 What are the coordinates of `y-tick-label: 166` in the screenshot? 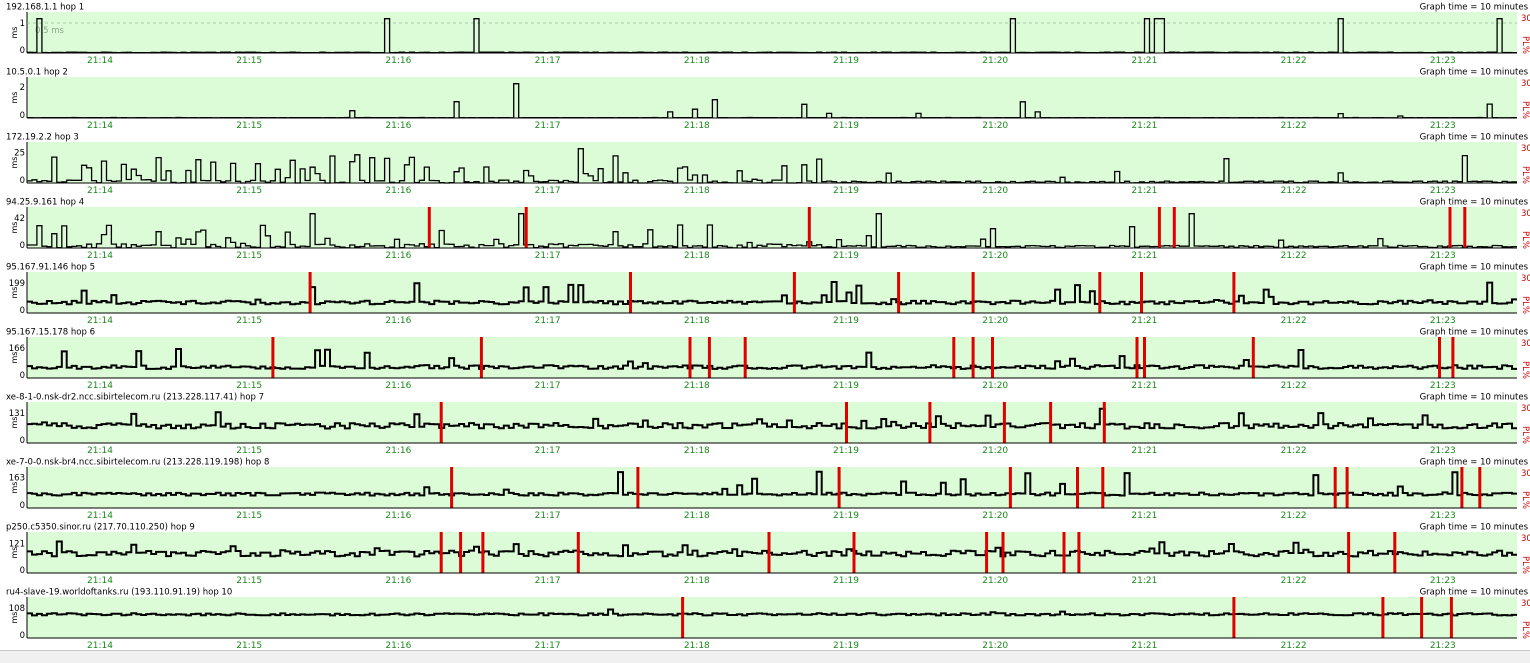 It's located at (17, 349).